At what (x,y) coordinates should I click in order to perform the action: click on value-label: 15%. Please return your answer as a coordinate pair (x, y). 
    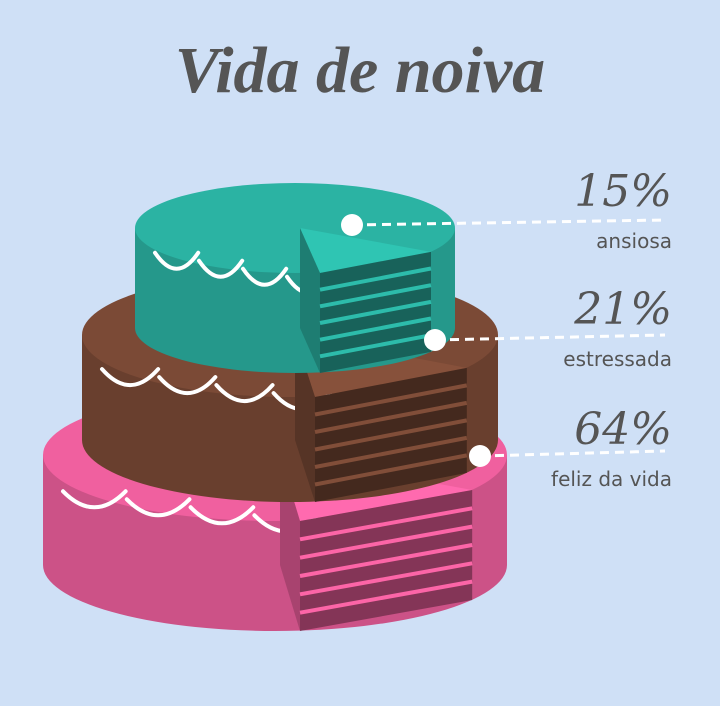
    Looking at the image, I should click on (623, 191).